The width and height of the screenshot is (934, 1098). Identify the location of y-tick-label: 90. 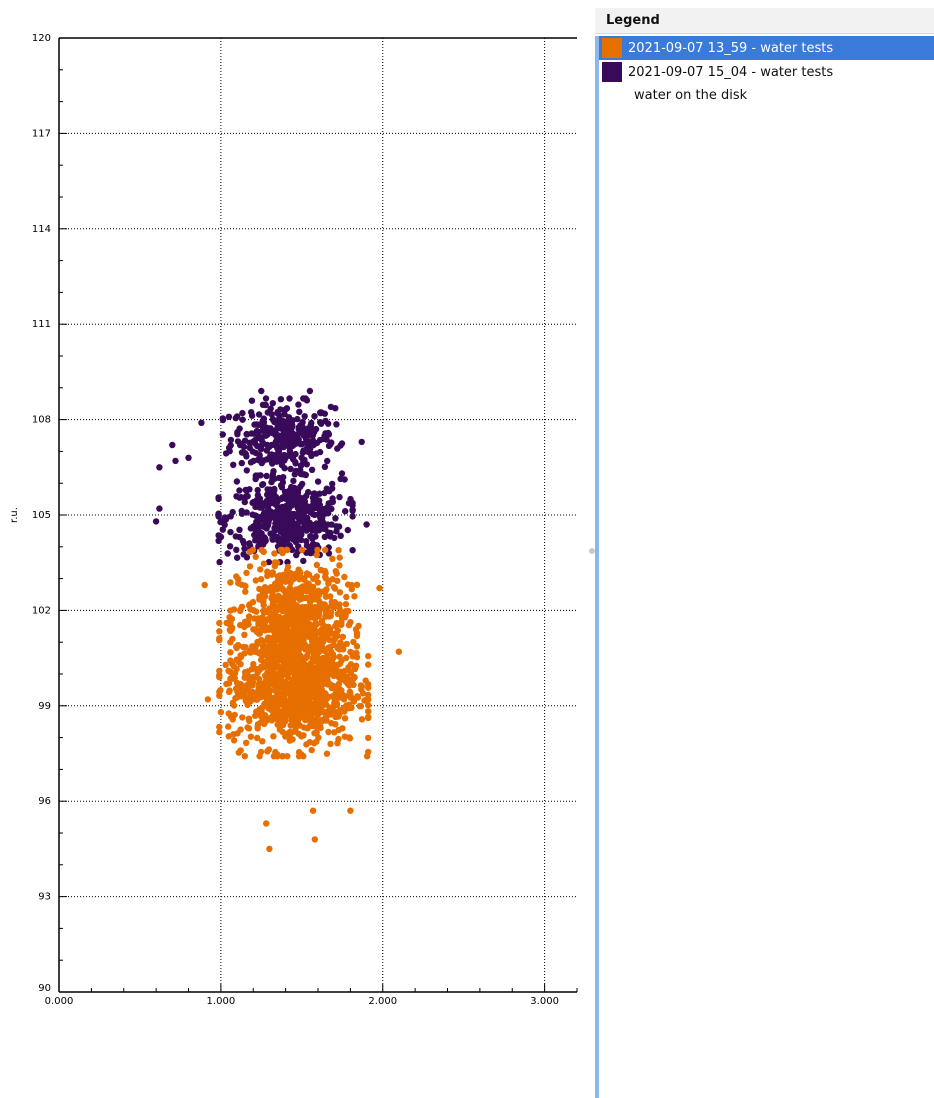
(44, 988).